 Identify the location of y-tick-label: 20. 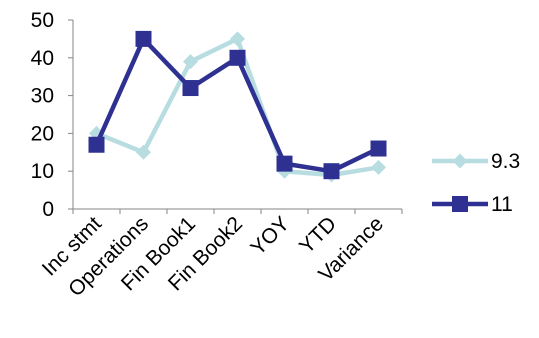
(42, 133).